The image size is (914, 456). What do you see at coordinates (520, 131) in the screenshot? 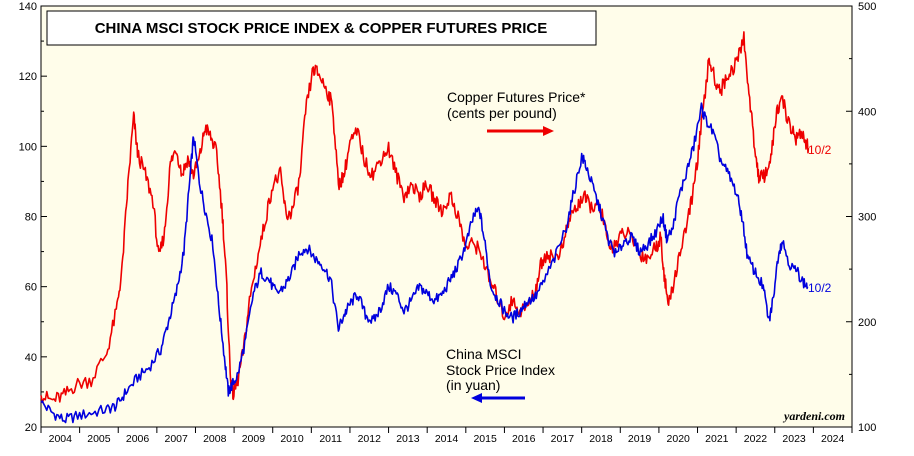
I see `copper-arrow` at bounding box center [520, 131].